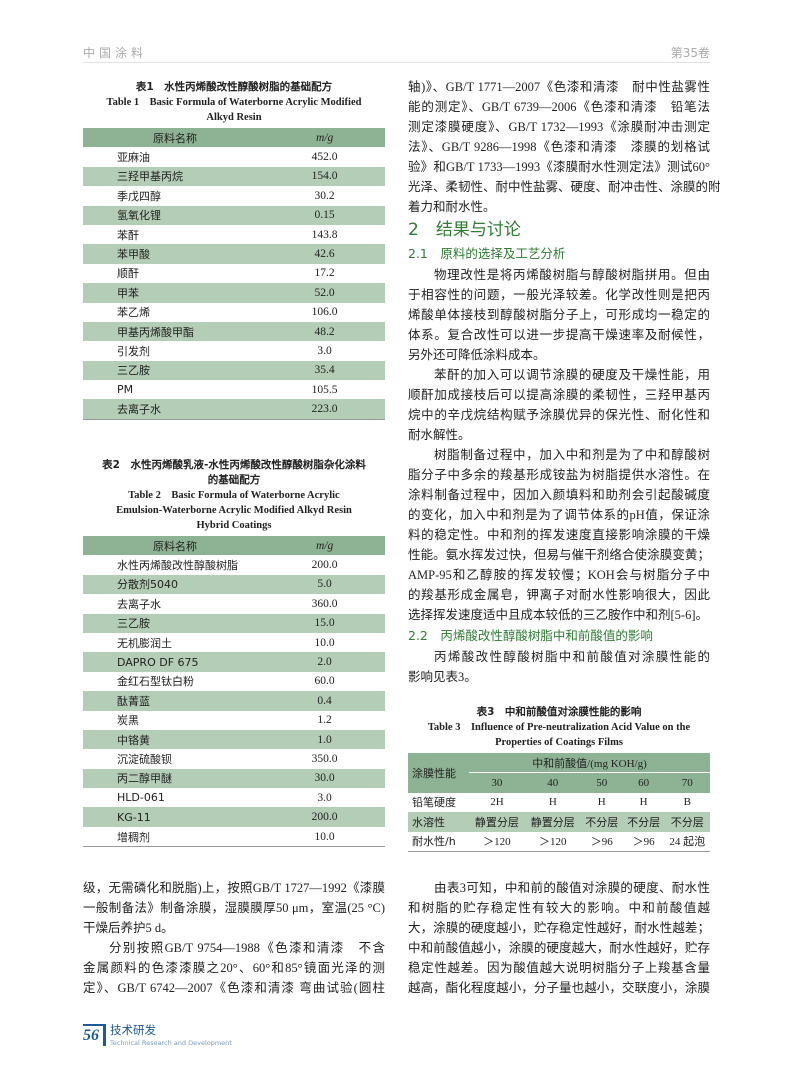  I want to click on table-row: 酞菁蓝 0.4, so click(234, 701).